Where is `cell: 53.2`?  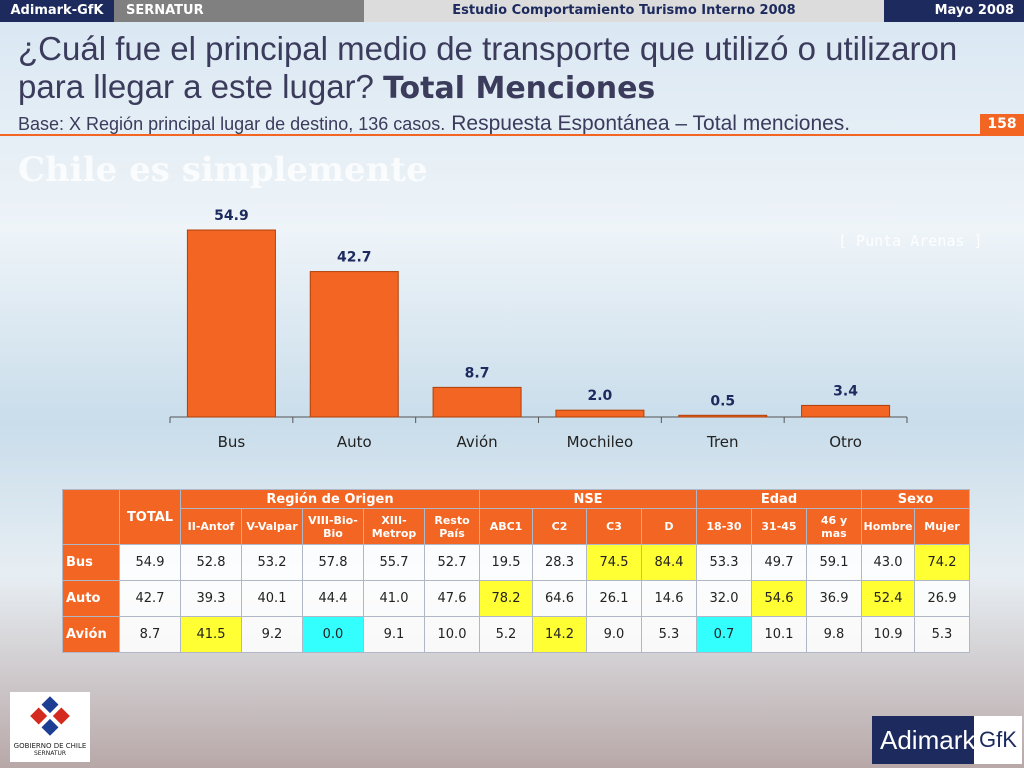
cell: 53.2 is located at coordinates (272, 562).